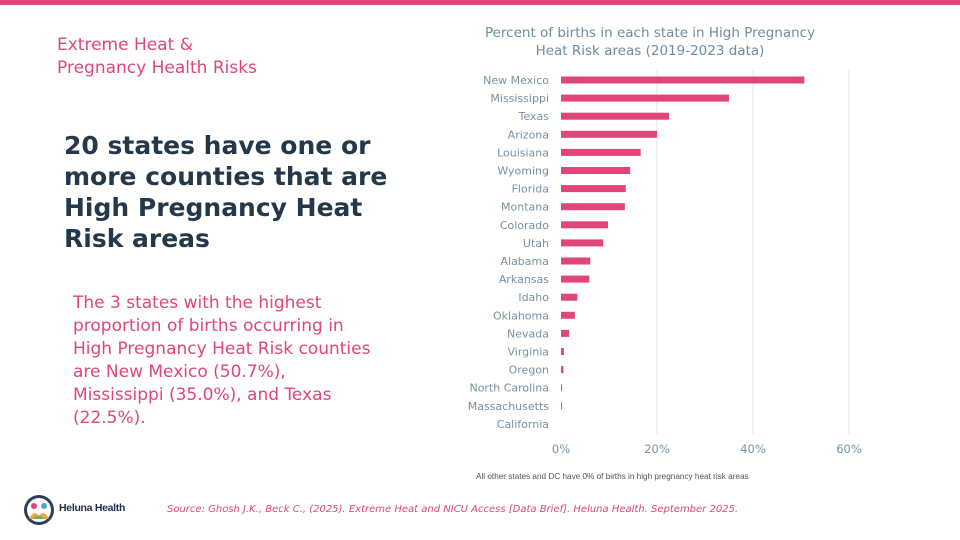 The width and height of the screenshot is (960, 540). Describe the element at coordinates (536, 243) in the screenshot. I see `category-label: Utah` at that location.